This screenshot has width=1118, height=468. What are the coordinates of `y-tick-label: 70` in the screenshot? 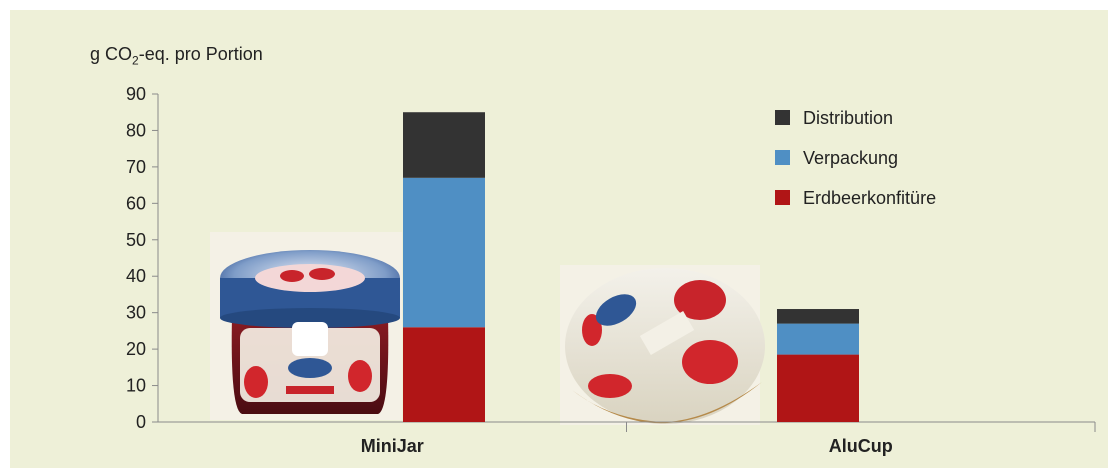 It's located at (136, 167).